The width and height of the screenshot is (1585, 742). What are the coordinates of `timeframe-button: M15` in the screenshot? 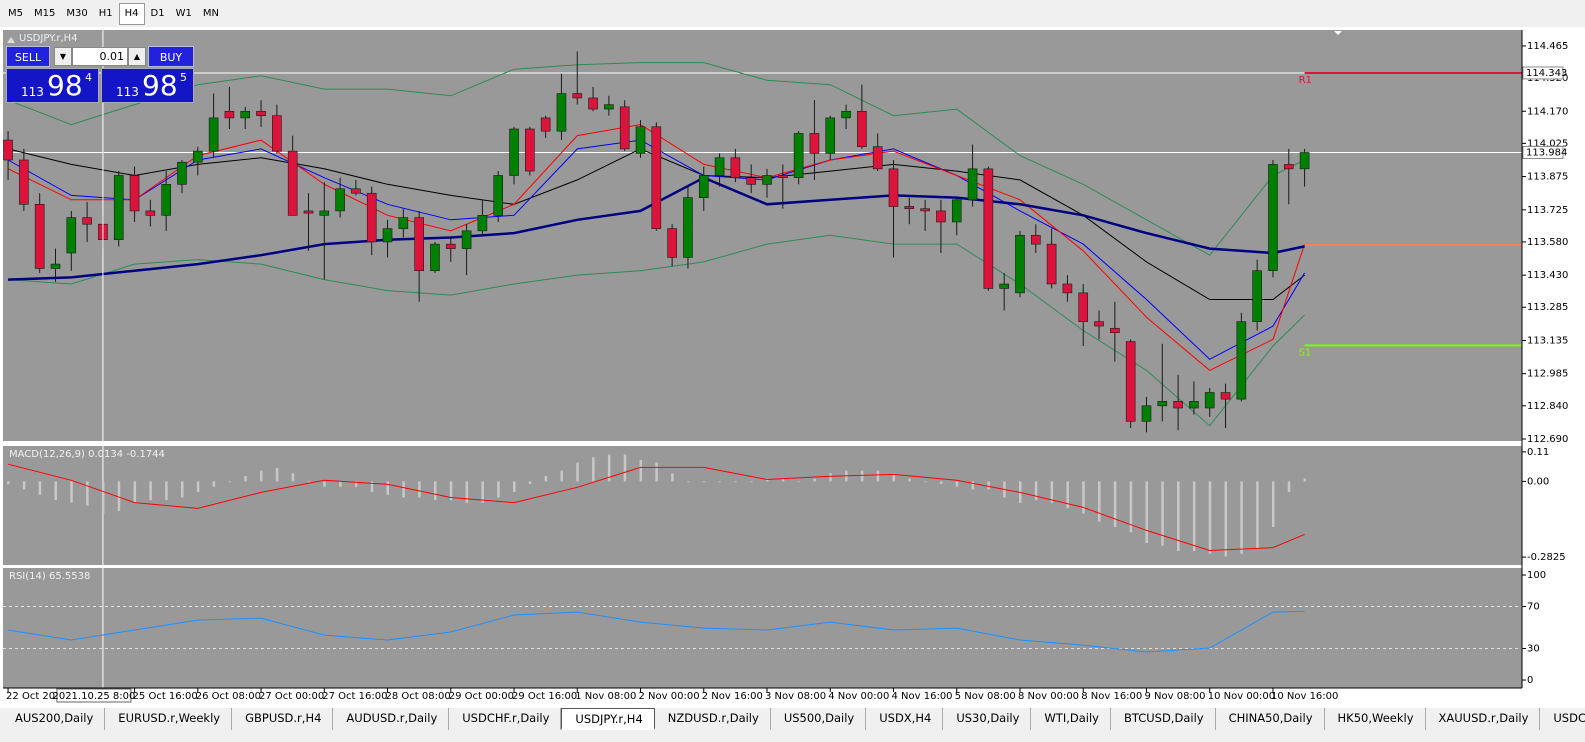 It's located at (45, 13).